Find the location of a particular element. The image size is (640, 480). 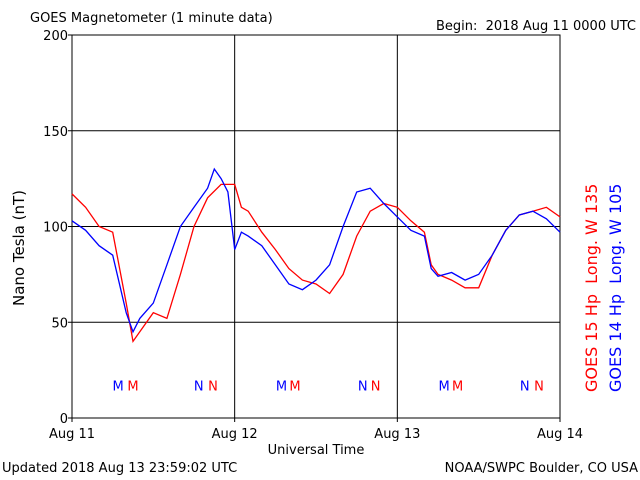

x-tick-label: Aug 11 is located at coordinates (72, 434).